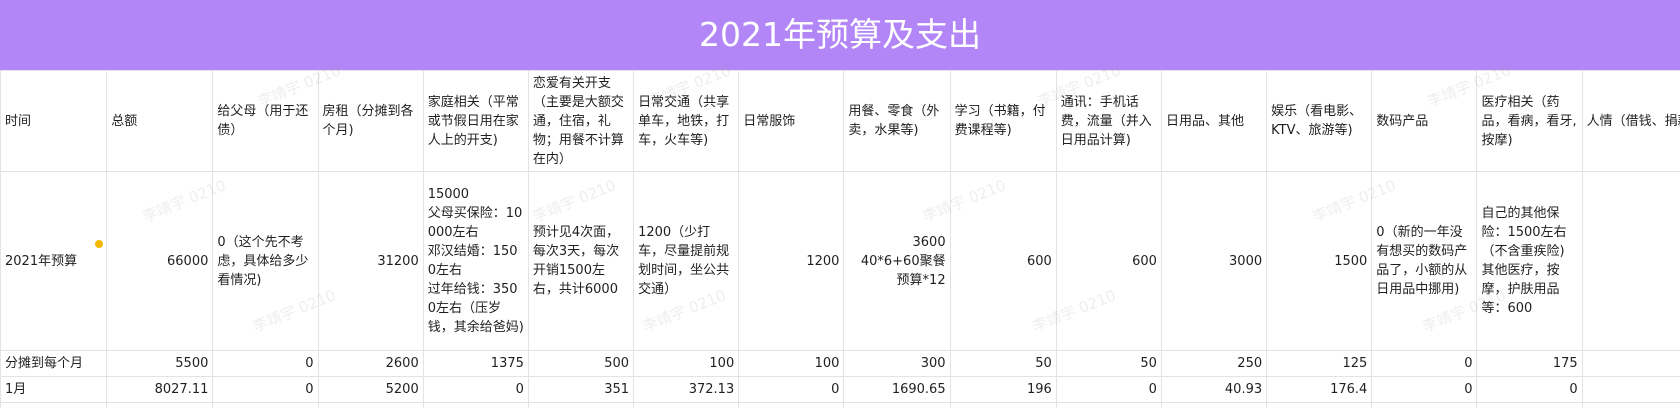 The image size is (1680, 408). What do you see at coordinates (1003, 389) in the screenshot?
I see `data-cell: 196` at bounding box center [1003, 389].